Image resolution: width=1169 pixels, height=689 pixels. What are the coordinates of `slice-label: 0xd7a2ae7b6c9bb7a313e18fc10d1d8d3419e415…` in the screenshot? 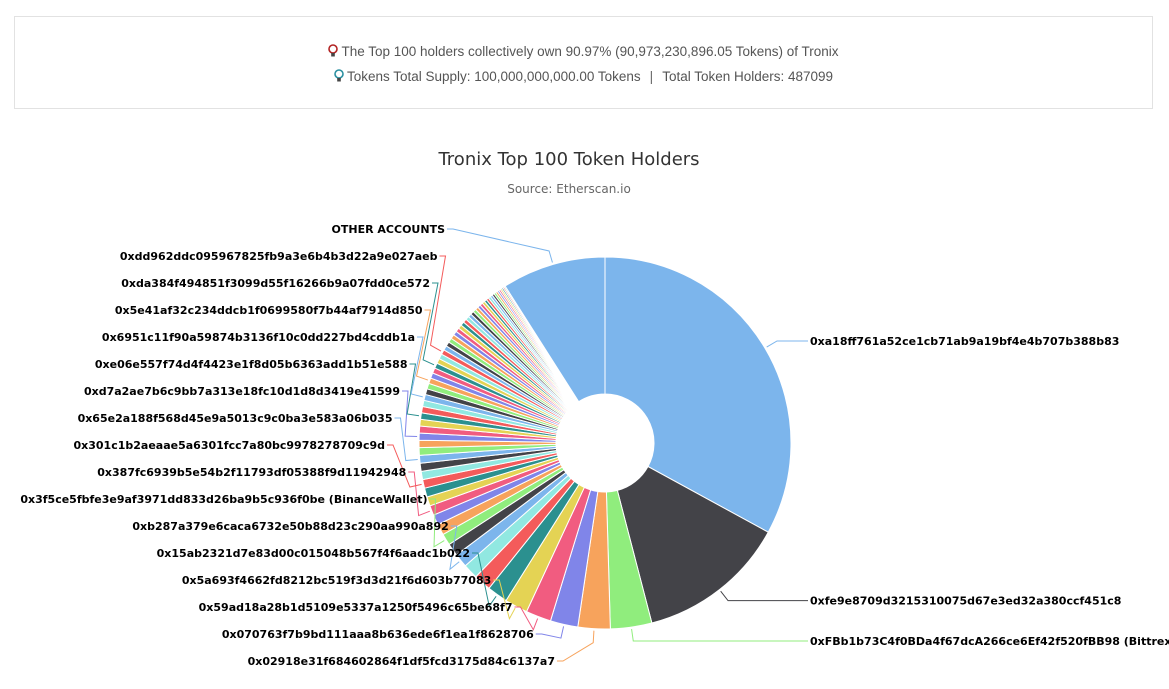 It's located at (242, 391).